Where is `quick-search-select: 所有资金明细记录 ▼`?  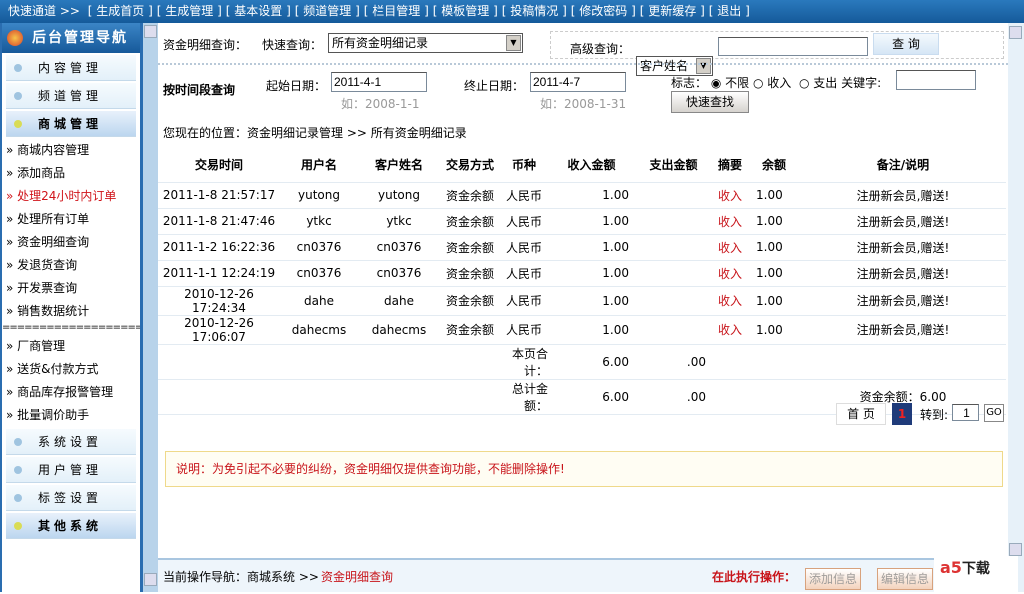 quick-search-select: 所有资金明细记录 ▼ is located at coordinates (425, 43).